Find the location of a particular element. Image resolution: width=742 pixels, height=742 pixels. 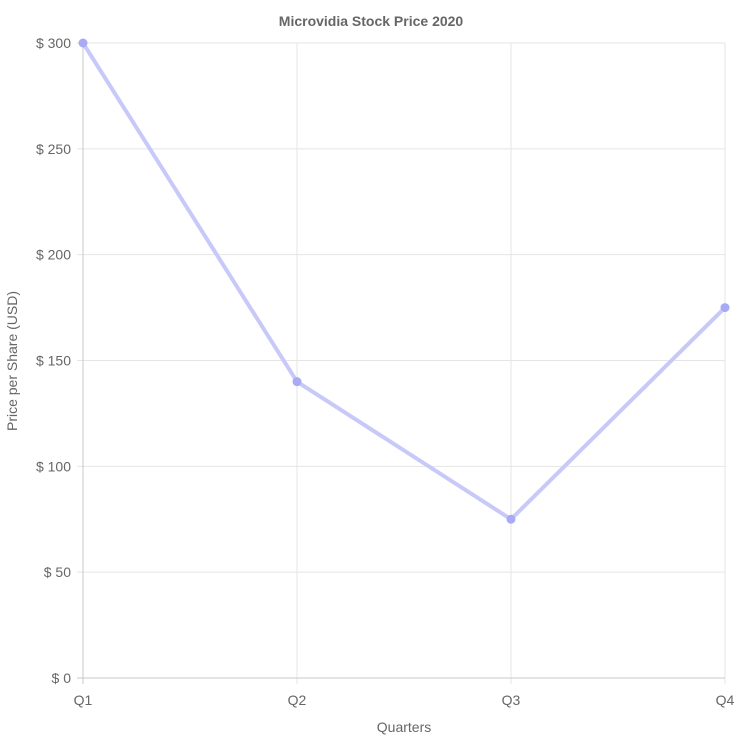

chart-title: Microvidia Stock Price 2020 is located at coordinates (371, 21).